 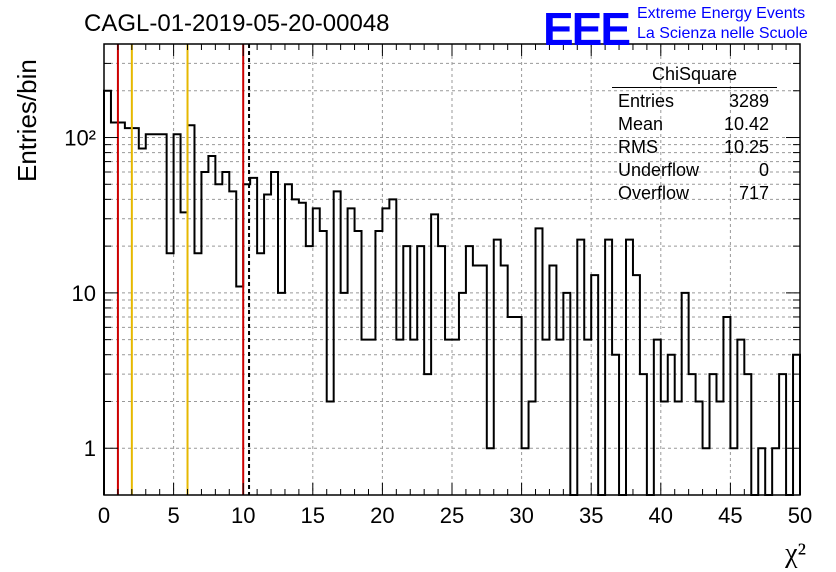 What do you see at coordinates (80, 138) in the screenshot?
I see `y-tick-label: 10²` at bounding box center [80, 138].